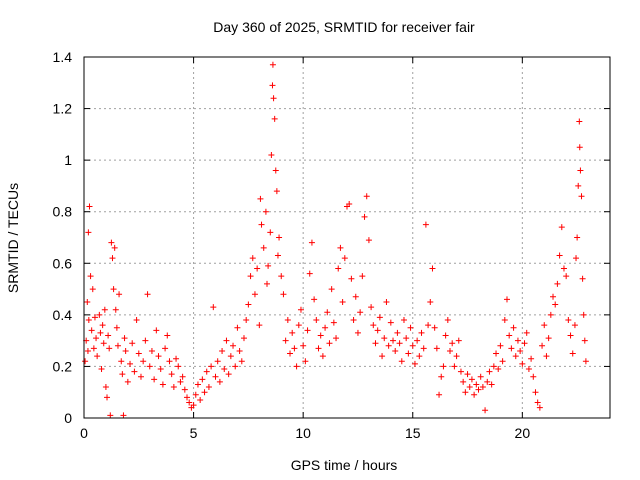 The width and height of the screenshot is (640, 480). I want to click on x-tick-label: 5, so click(194, 433).